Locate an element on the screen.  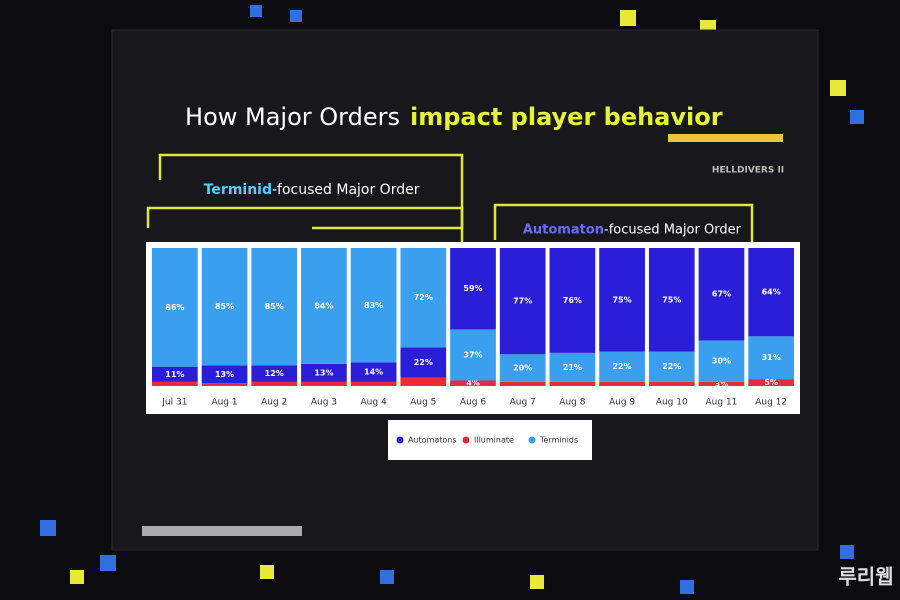
data-label: 76% is located at coordinates (572, 300).